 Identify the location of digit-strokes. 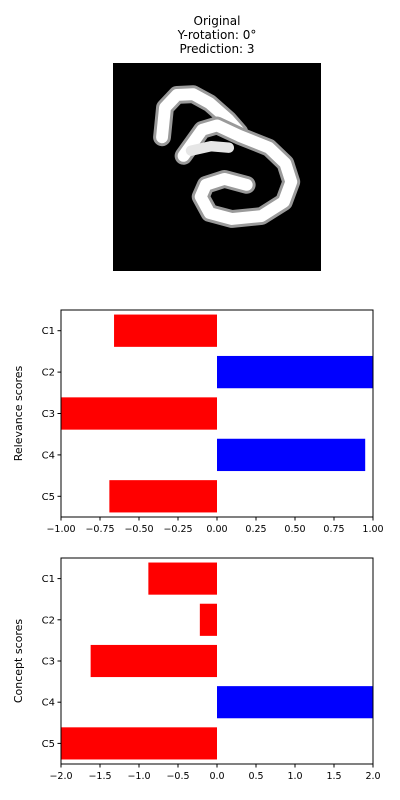
(227, 156).